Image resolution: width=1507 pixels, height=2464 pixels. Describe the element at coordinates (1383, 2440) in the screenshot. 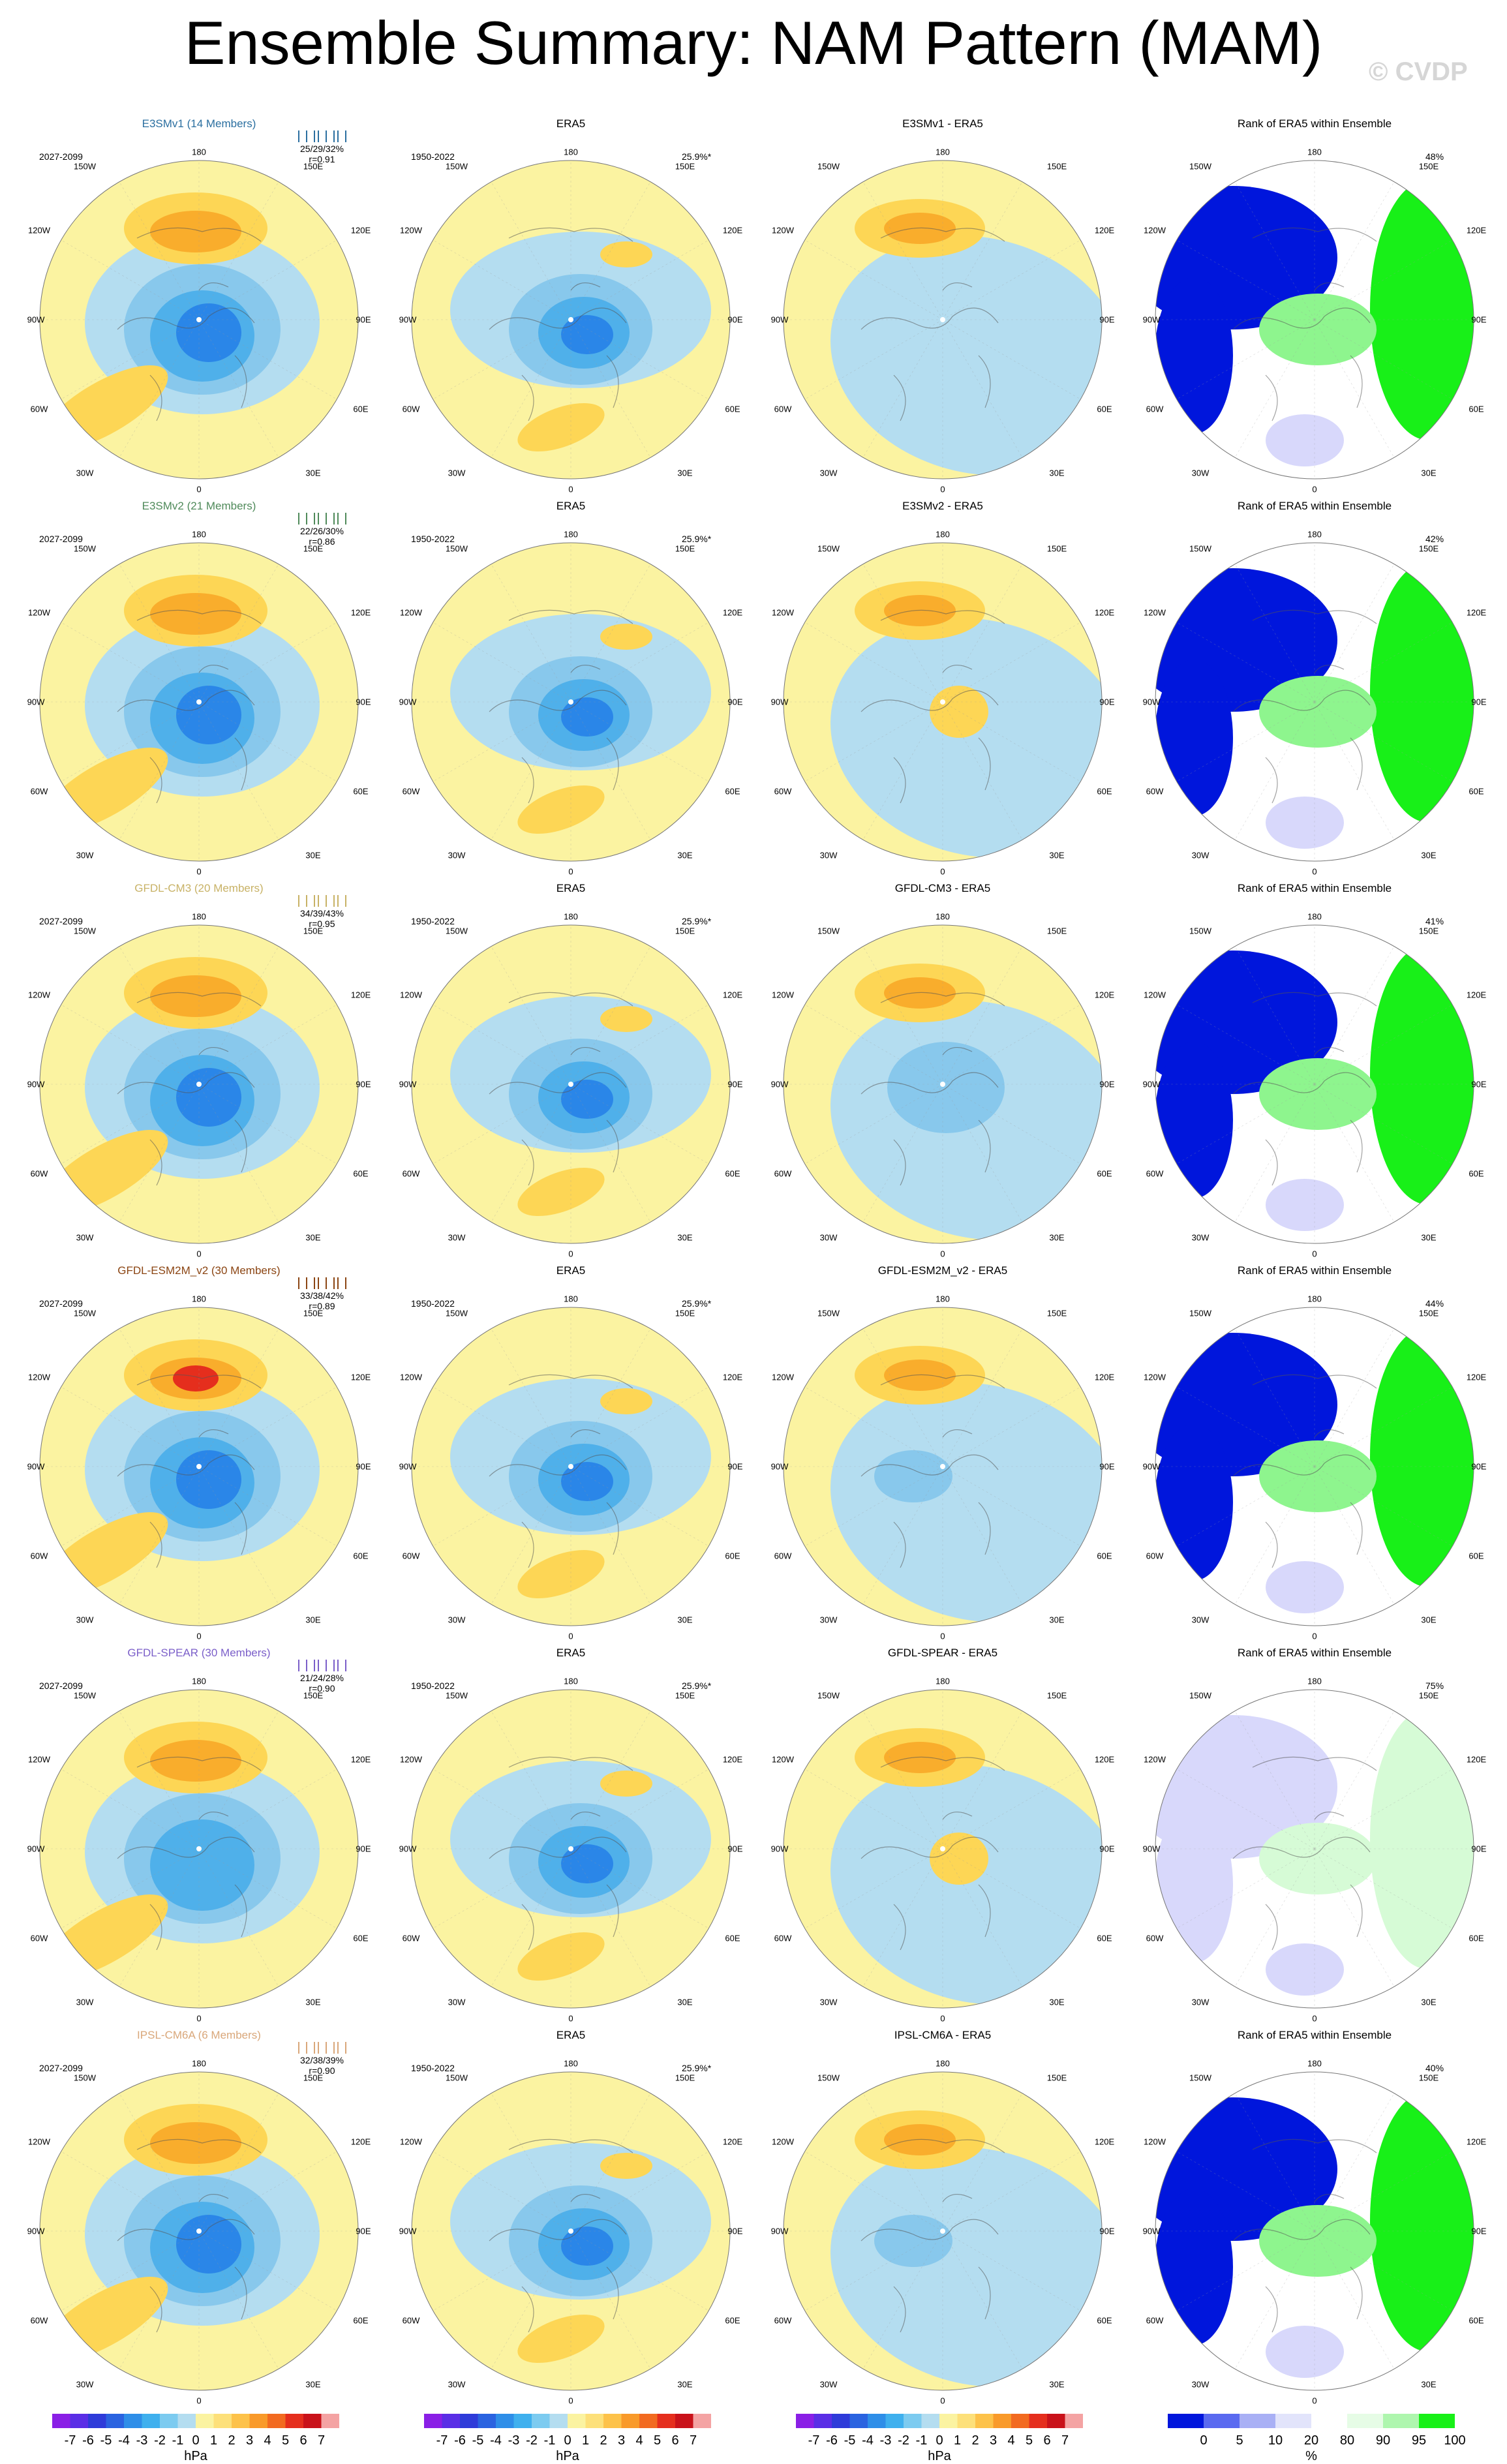

I see `colorbar-tick-label: 90` at that location.